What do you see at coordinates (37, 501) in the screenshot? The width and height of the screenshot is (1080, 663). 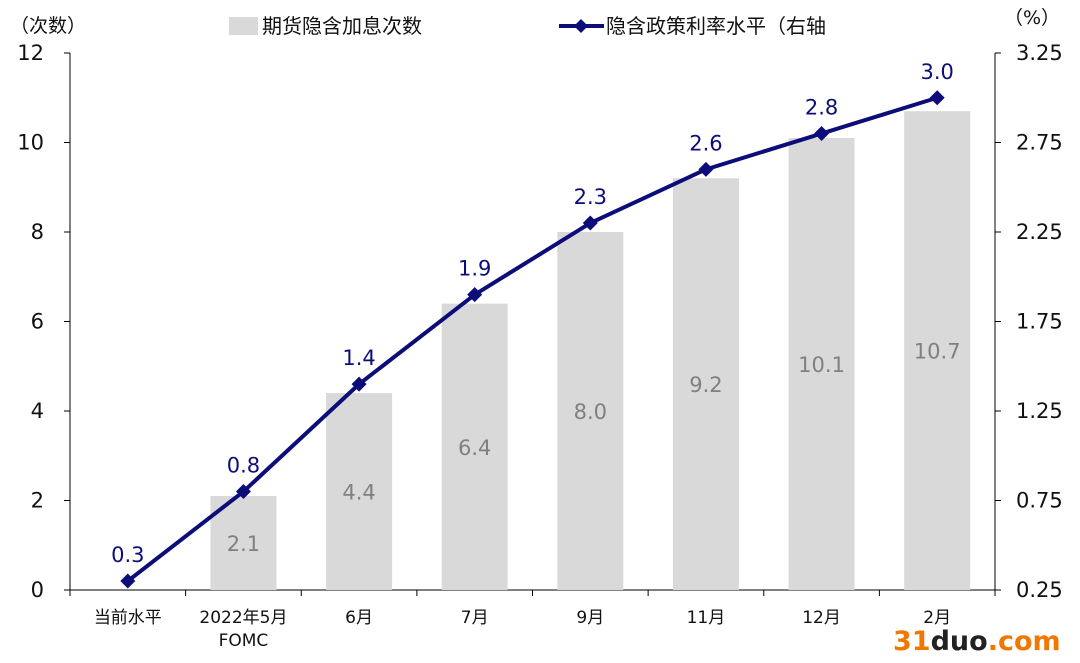 I see `left-tick-label: 2` at bounding box center [37, 501].